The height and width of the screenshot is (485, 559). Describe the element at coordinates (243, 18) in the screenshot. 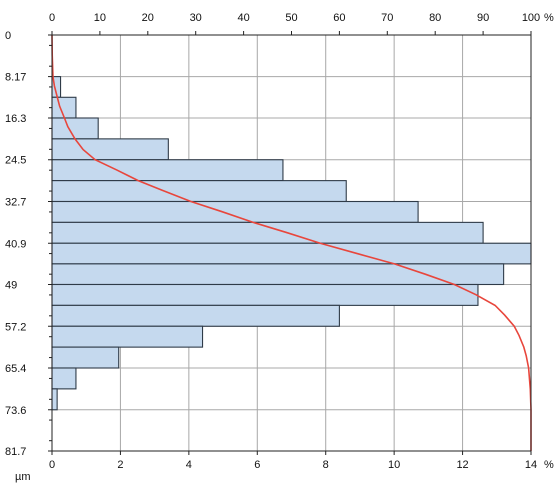

I see `top-tick-label: 40` at that location.